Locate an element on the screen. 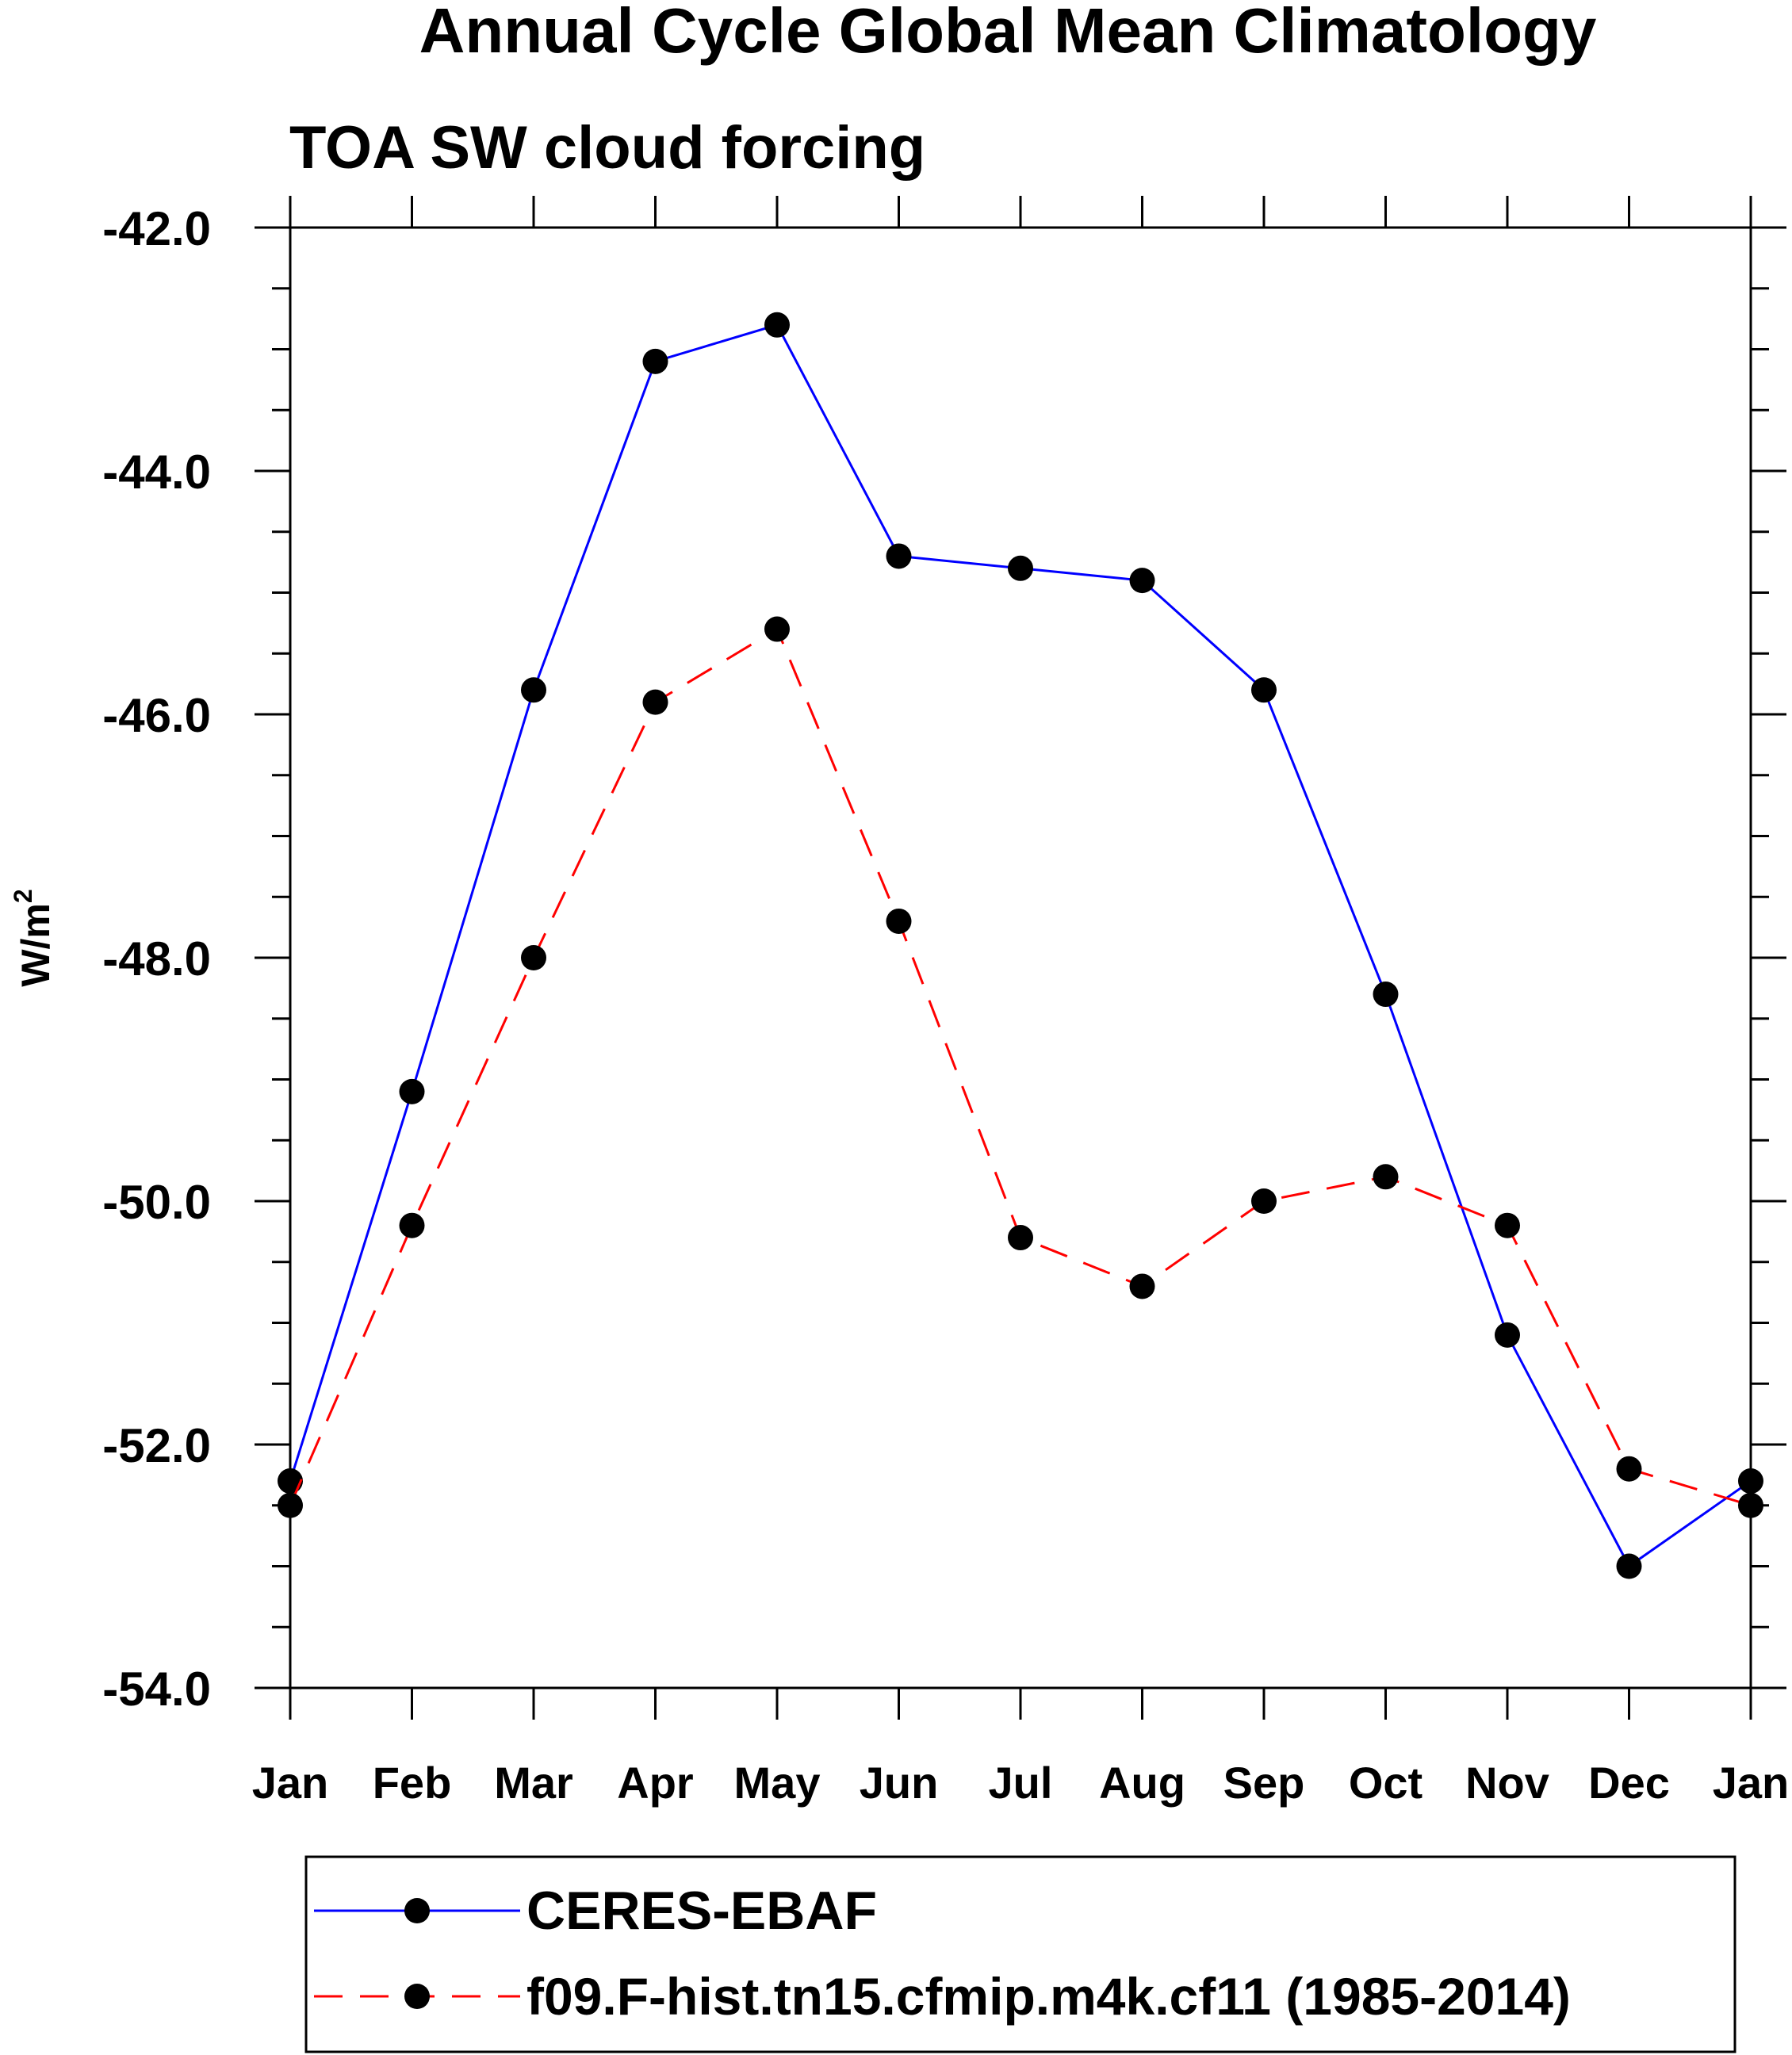  x-tick-label: Aug is located at coordinates (1142, 1783).